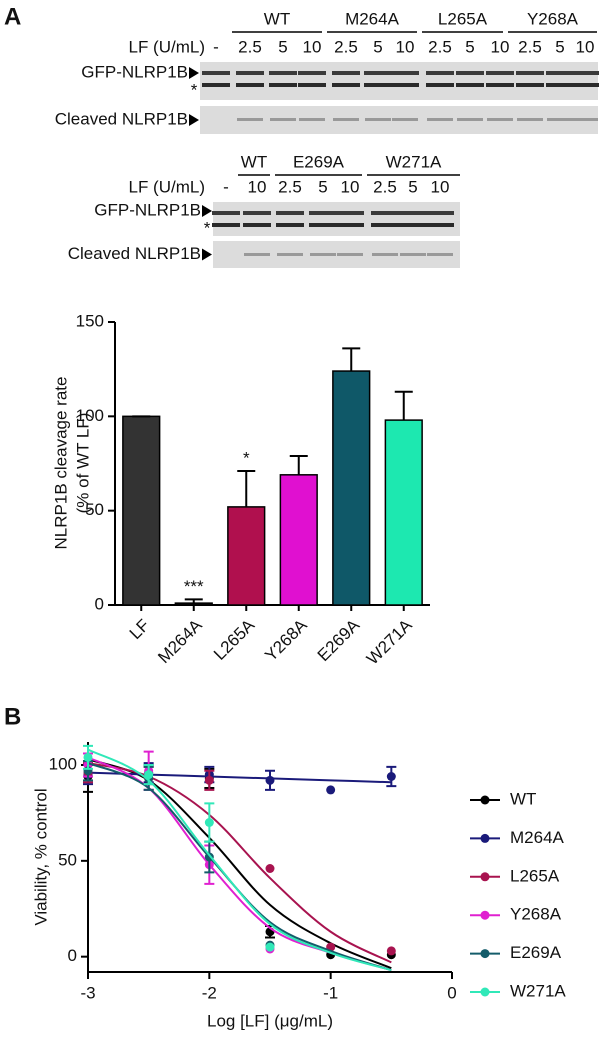 The height and width of the screenshot is (1041, 600). I want to click on fit-curve, so click(239, 860).